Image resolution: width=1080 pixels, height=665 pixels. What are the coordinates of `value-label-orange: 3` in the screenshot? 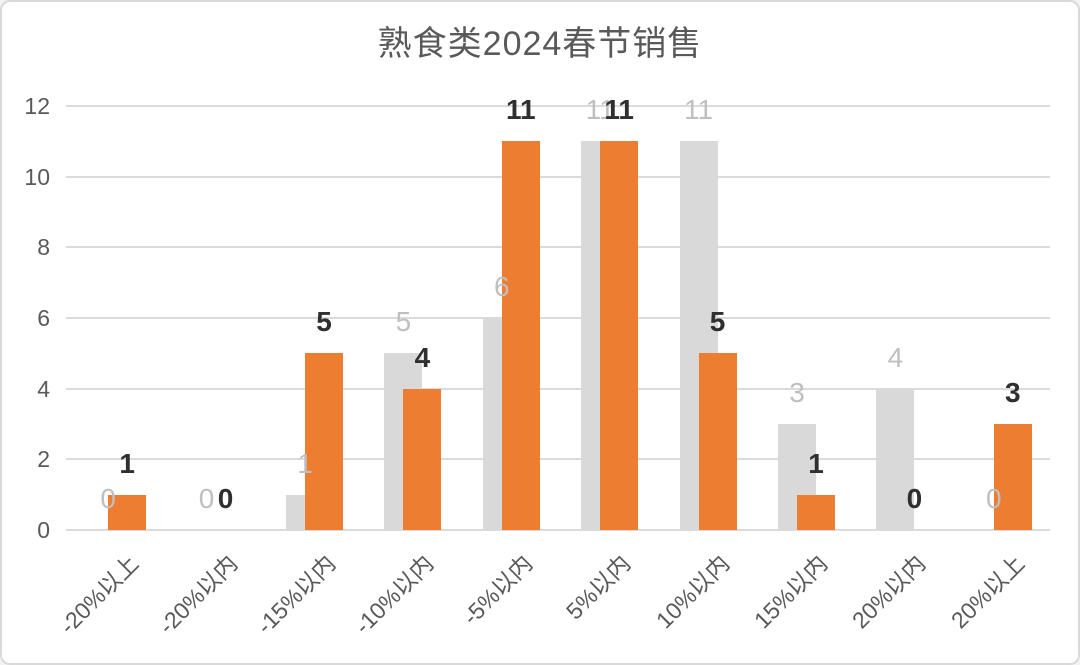 It's located at (1013, 392).